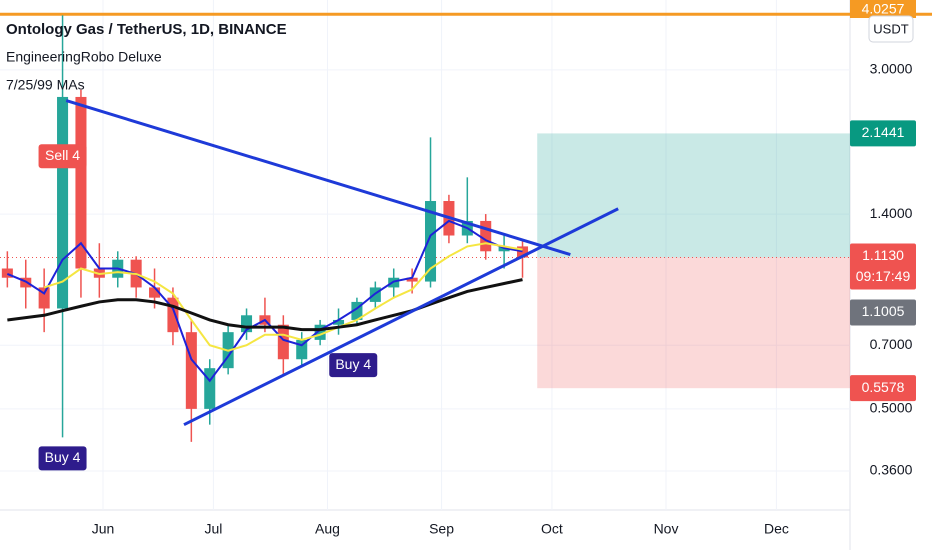 The width and height of the screenshot is (932, 550). I want to click on y-tick-label: 0.3600, so click(891, 470).